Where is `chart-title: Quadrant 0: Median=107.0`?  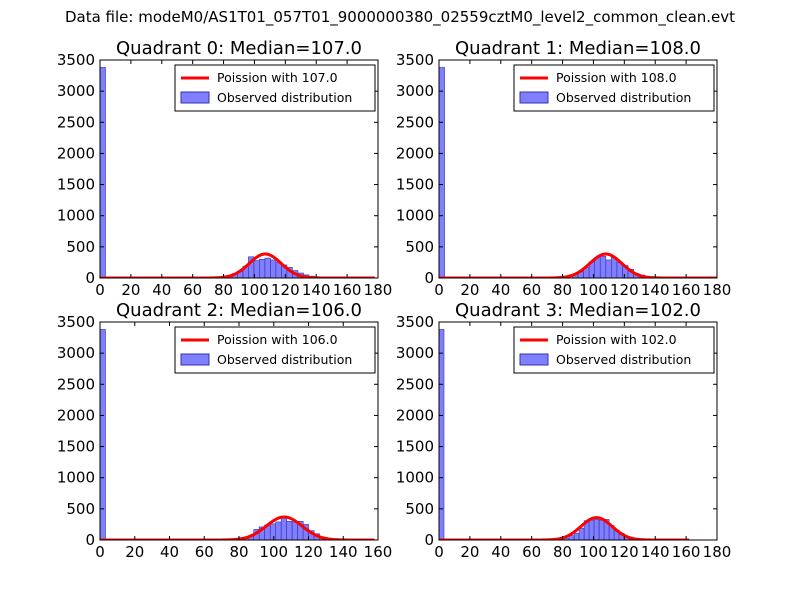 chart-title: Quadrant 0: Median=107.0 is located at coordinates (239, 48).